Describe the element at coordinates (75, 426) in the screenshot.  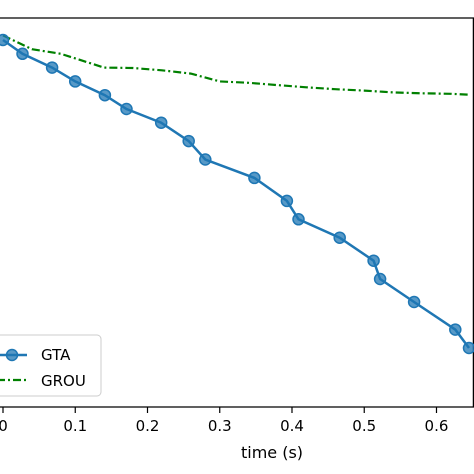
I see `x-tick-label: 0.1` at that location.